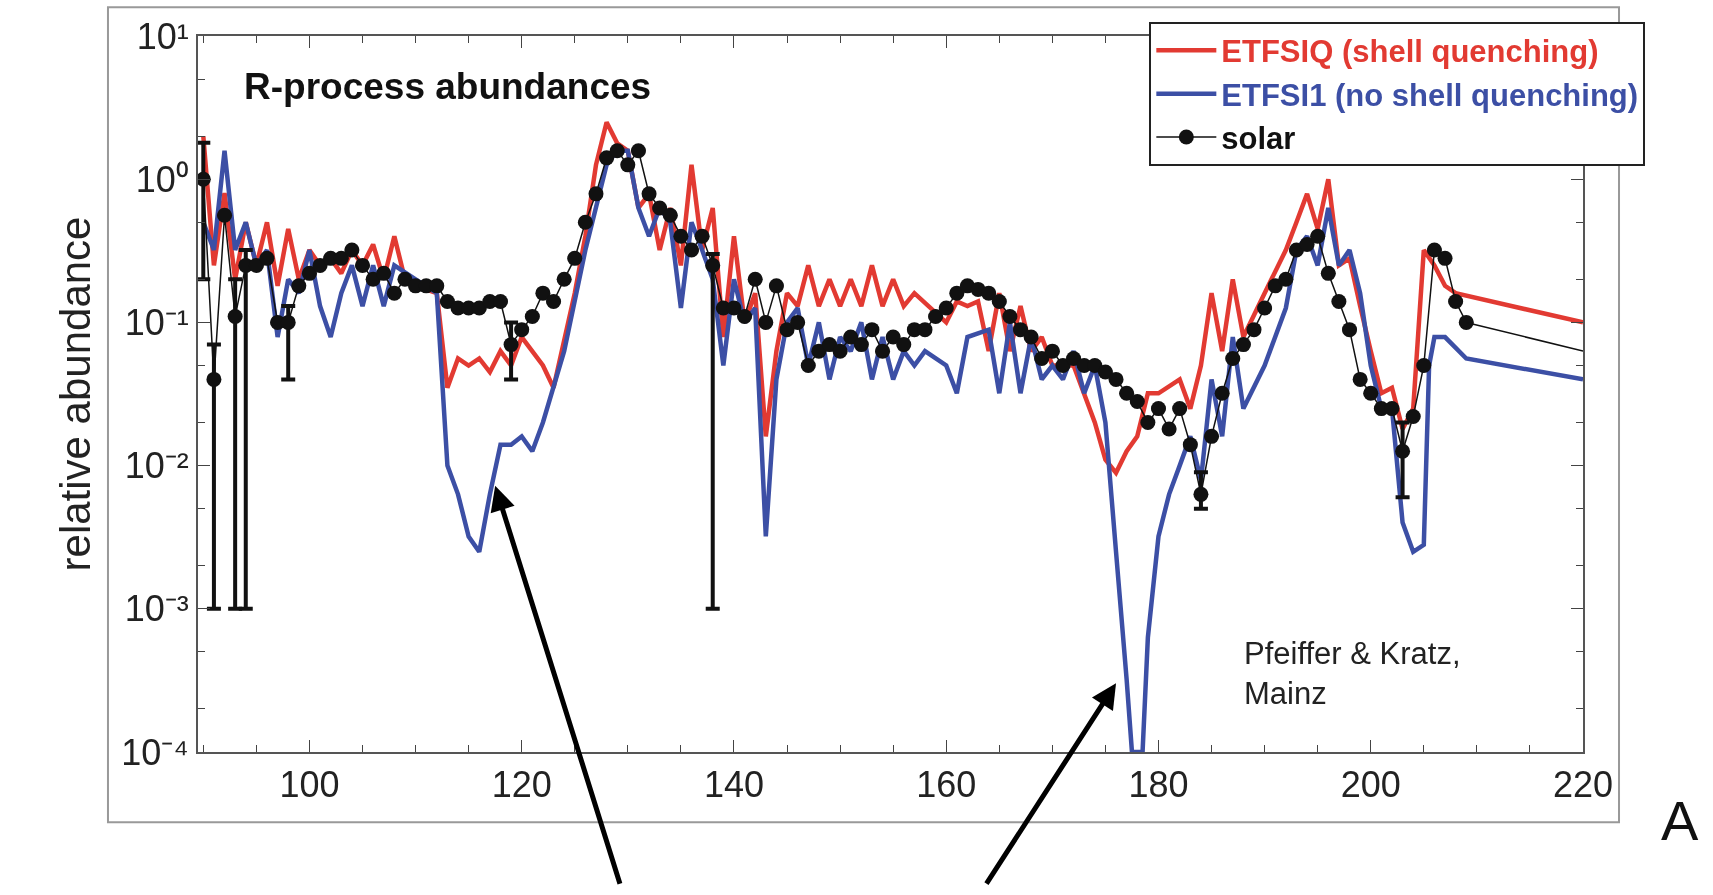  What do you see at coordinates (946, 785) in the screenshot?
I see `x-tick-label: 160` at bounding box center [946, 785].